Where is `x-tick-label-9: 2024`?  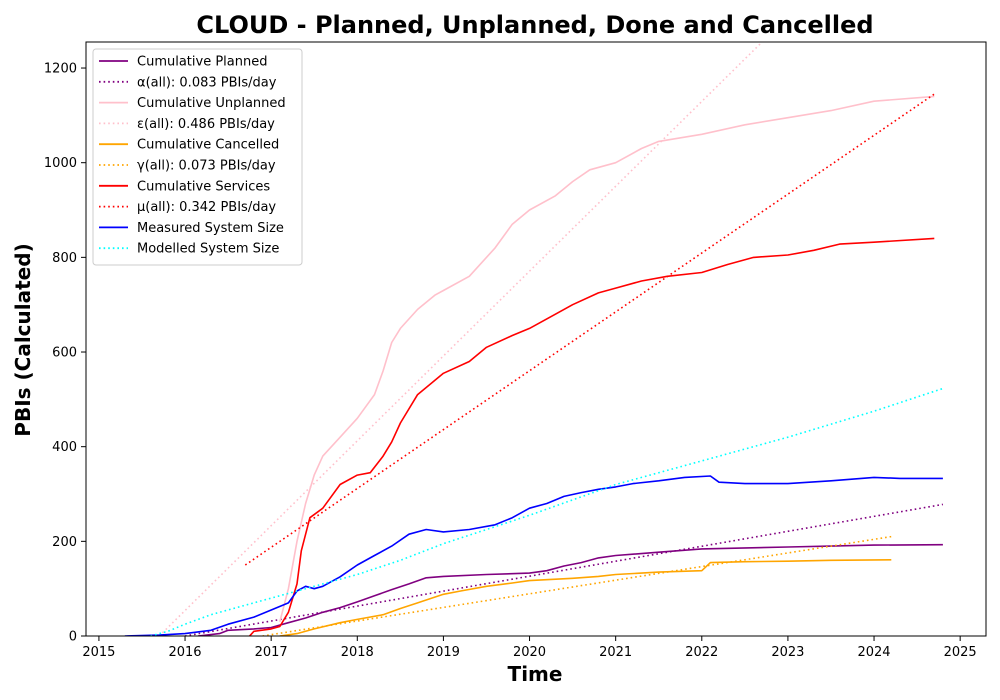
x-tick-label-9: 2024 is located at coordinates (873, 652).